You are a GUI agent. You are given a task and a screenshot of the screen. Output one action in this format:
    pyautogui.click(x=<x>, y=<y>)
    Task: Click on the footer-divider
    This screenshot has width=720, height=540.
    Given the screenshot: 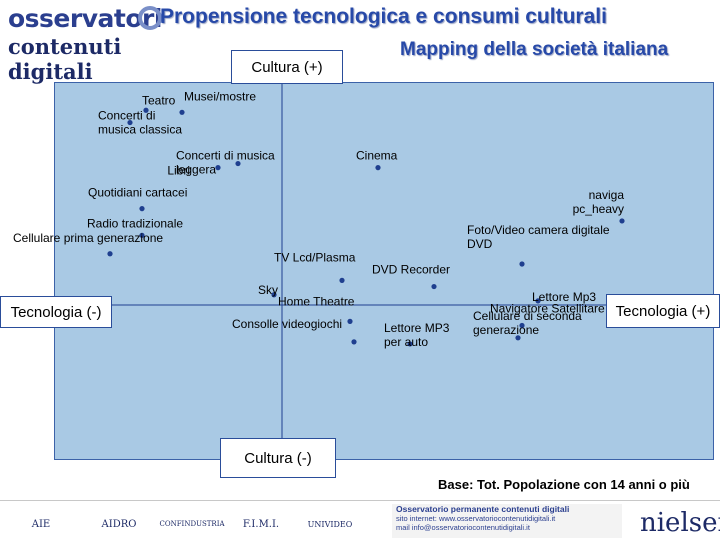 What is the action you would take?
    pyautogui.click(x=360, y=500)
    